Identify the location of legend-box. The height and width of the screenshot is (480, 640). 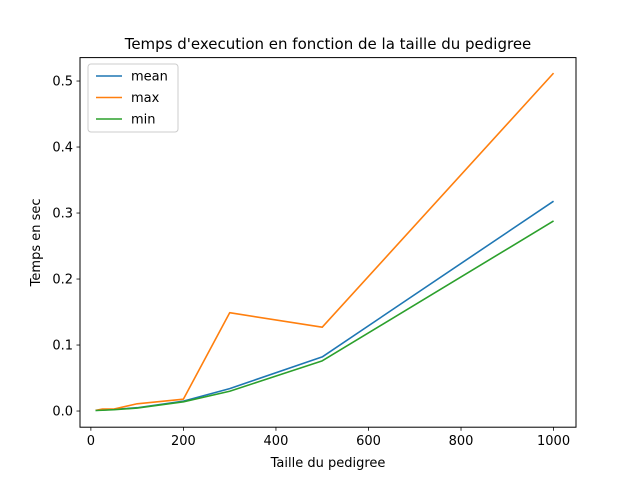
(133, 98).